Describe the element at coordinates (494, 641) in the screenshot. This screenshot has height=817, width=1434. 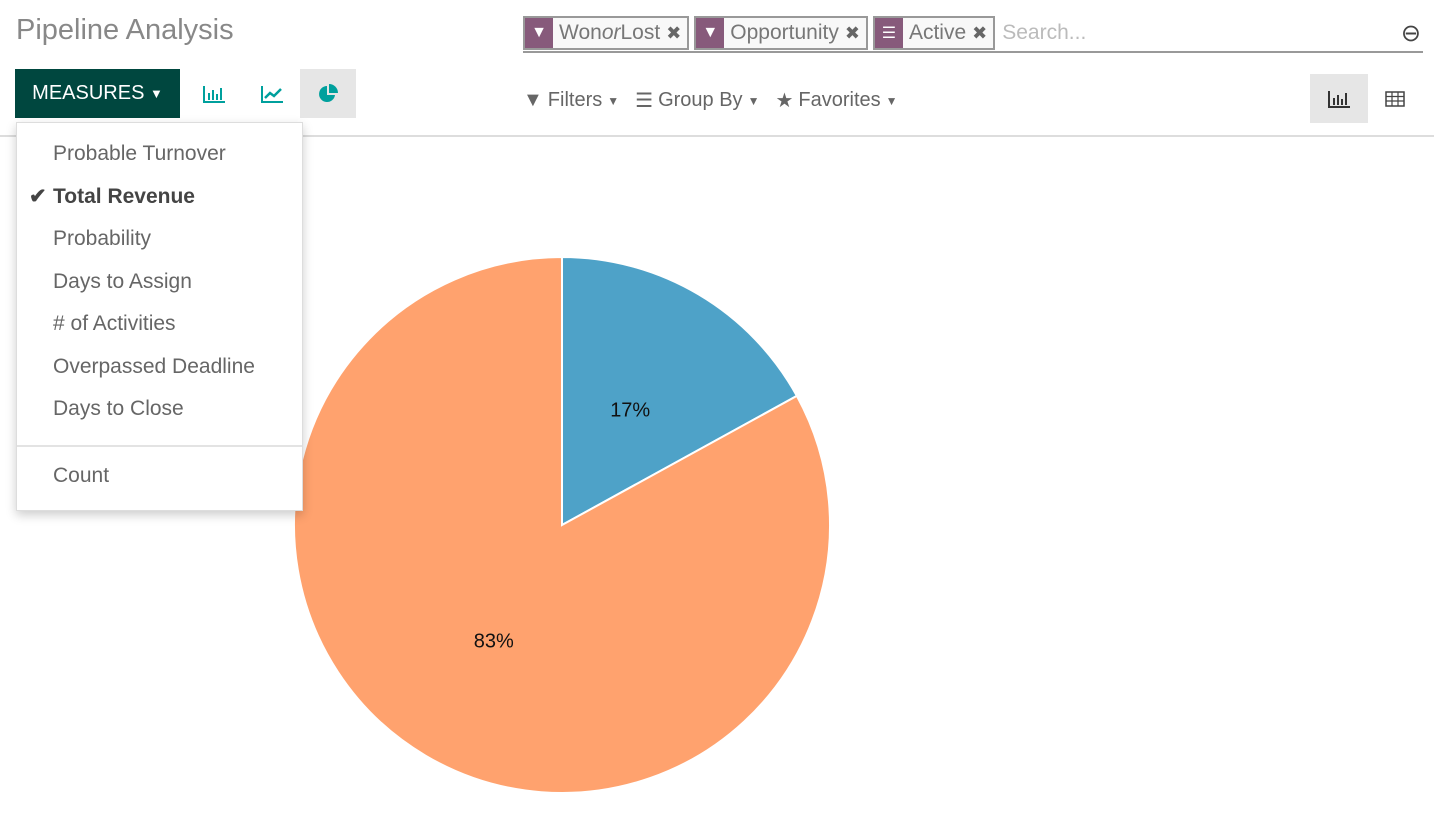
I see `slice-label: 83%` at that location.